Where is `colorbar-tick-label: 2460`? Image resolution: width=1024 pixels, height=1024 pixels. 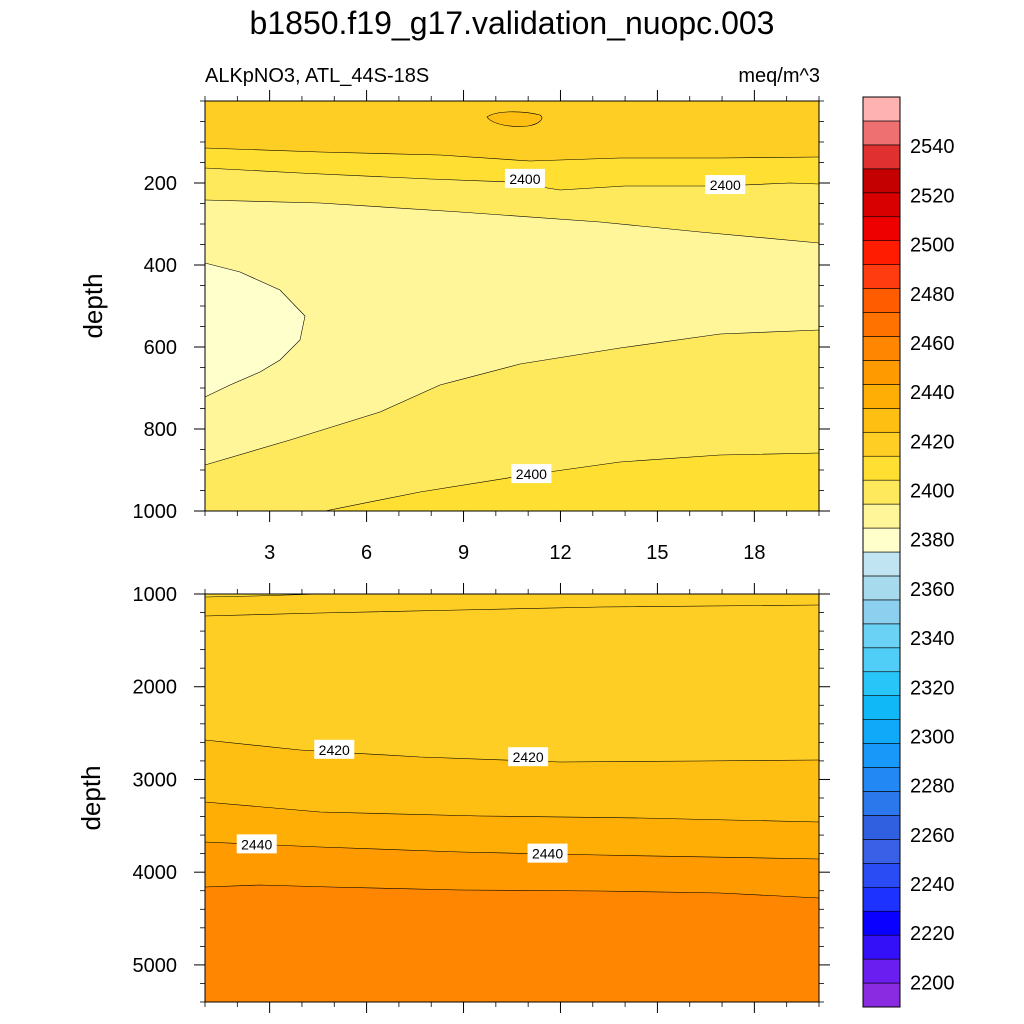
colorbar-tick-label: 2460 is located at coordinates (932, 344).